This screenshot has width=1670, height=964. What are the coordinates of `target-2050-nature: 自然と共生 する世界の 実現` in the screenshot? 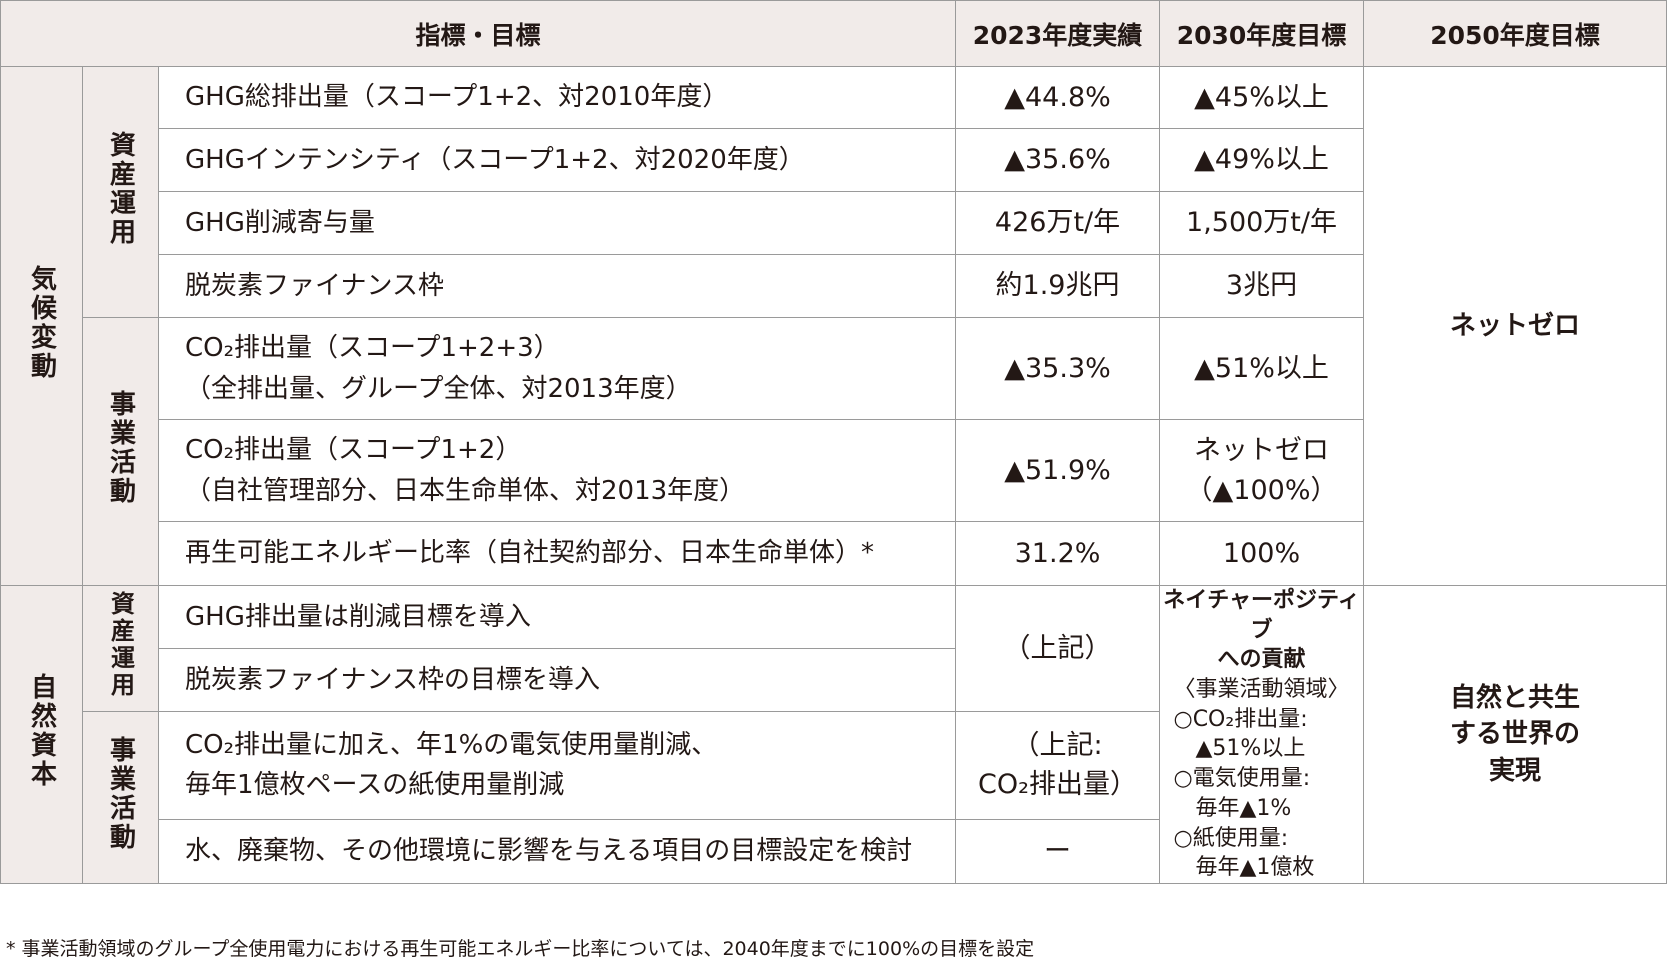 It's located at (1515, 734).